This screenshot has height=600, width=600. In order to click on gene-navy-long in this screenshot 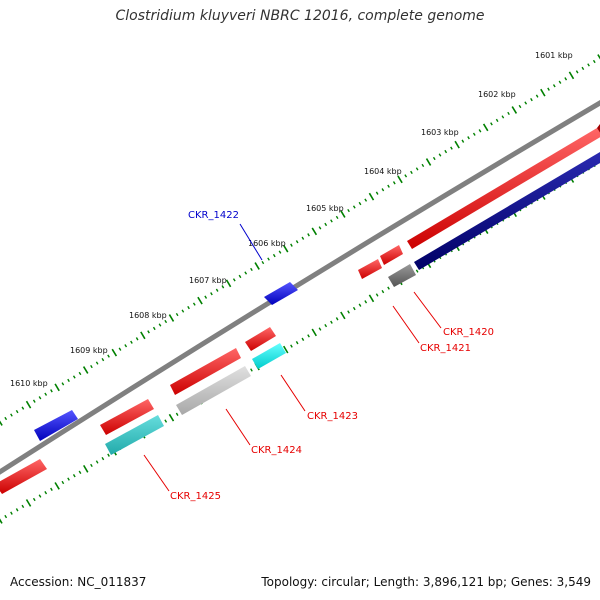, I will do `click(507, 211)`.